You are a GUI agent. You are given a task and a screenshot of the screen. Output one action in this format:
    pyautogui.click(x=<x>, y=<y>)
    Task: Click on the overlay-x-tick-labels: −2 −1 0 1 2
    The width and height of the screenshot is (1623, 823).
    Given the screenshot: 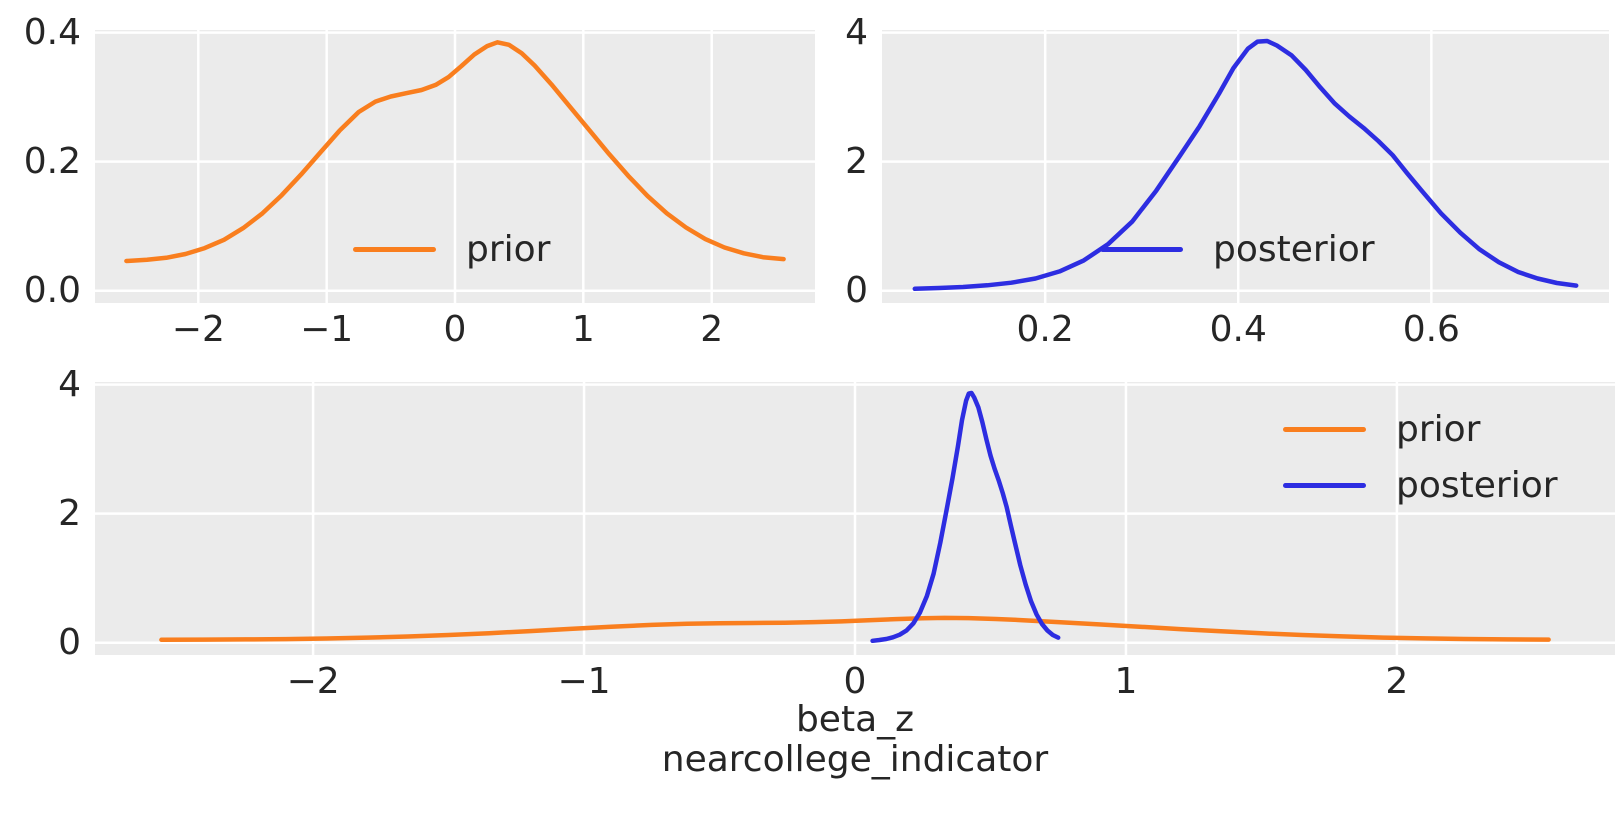 What is the action you would take?
    pyautogui.click(x=855, y=685)
    